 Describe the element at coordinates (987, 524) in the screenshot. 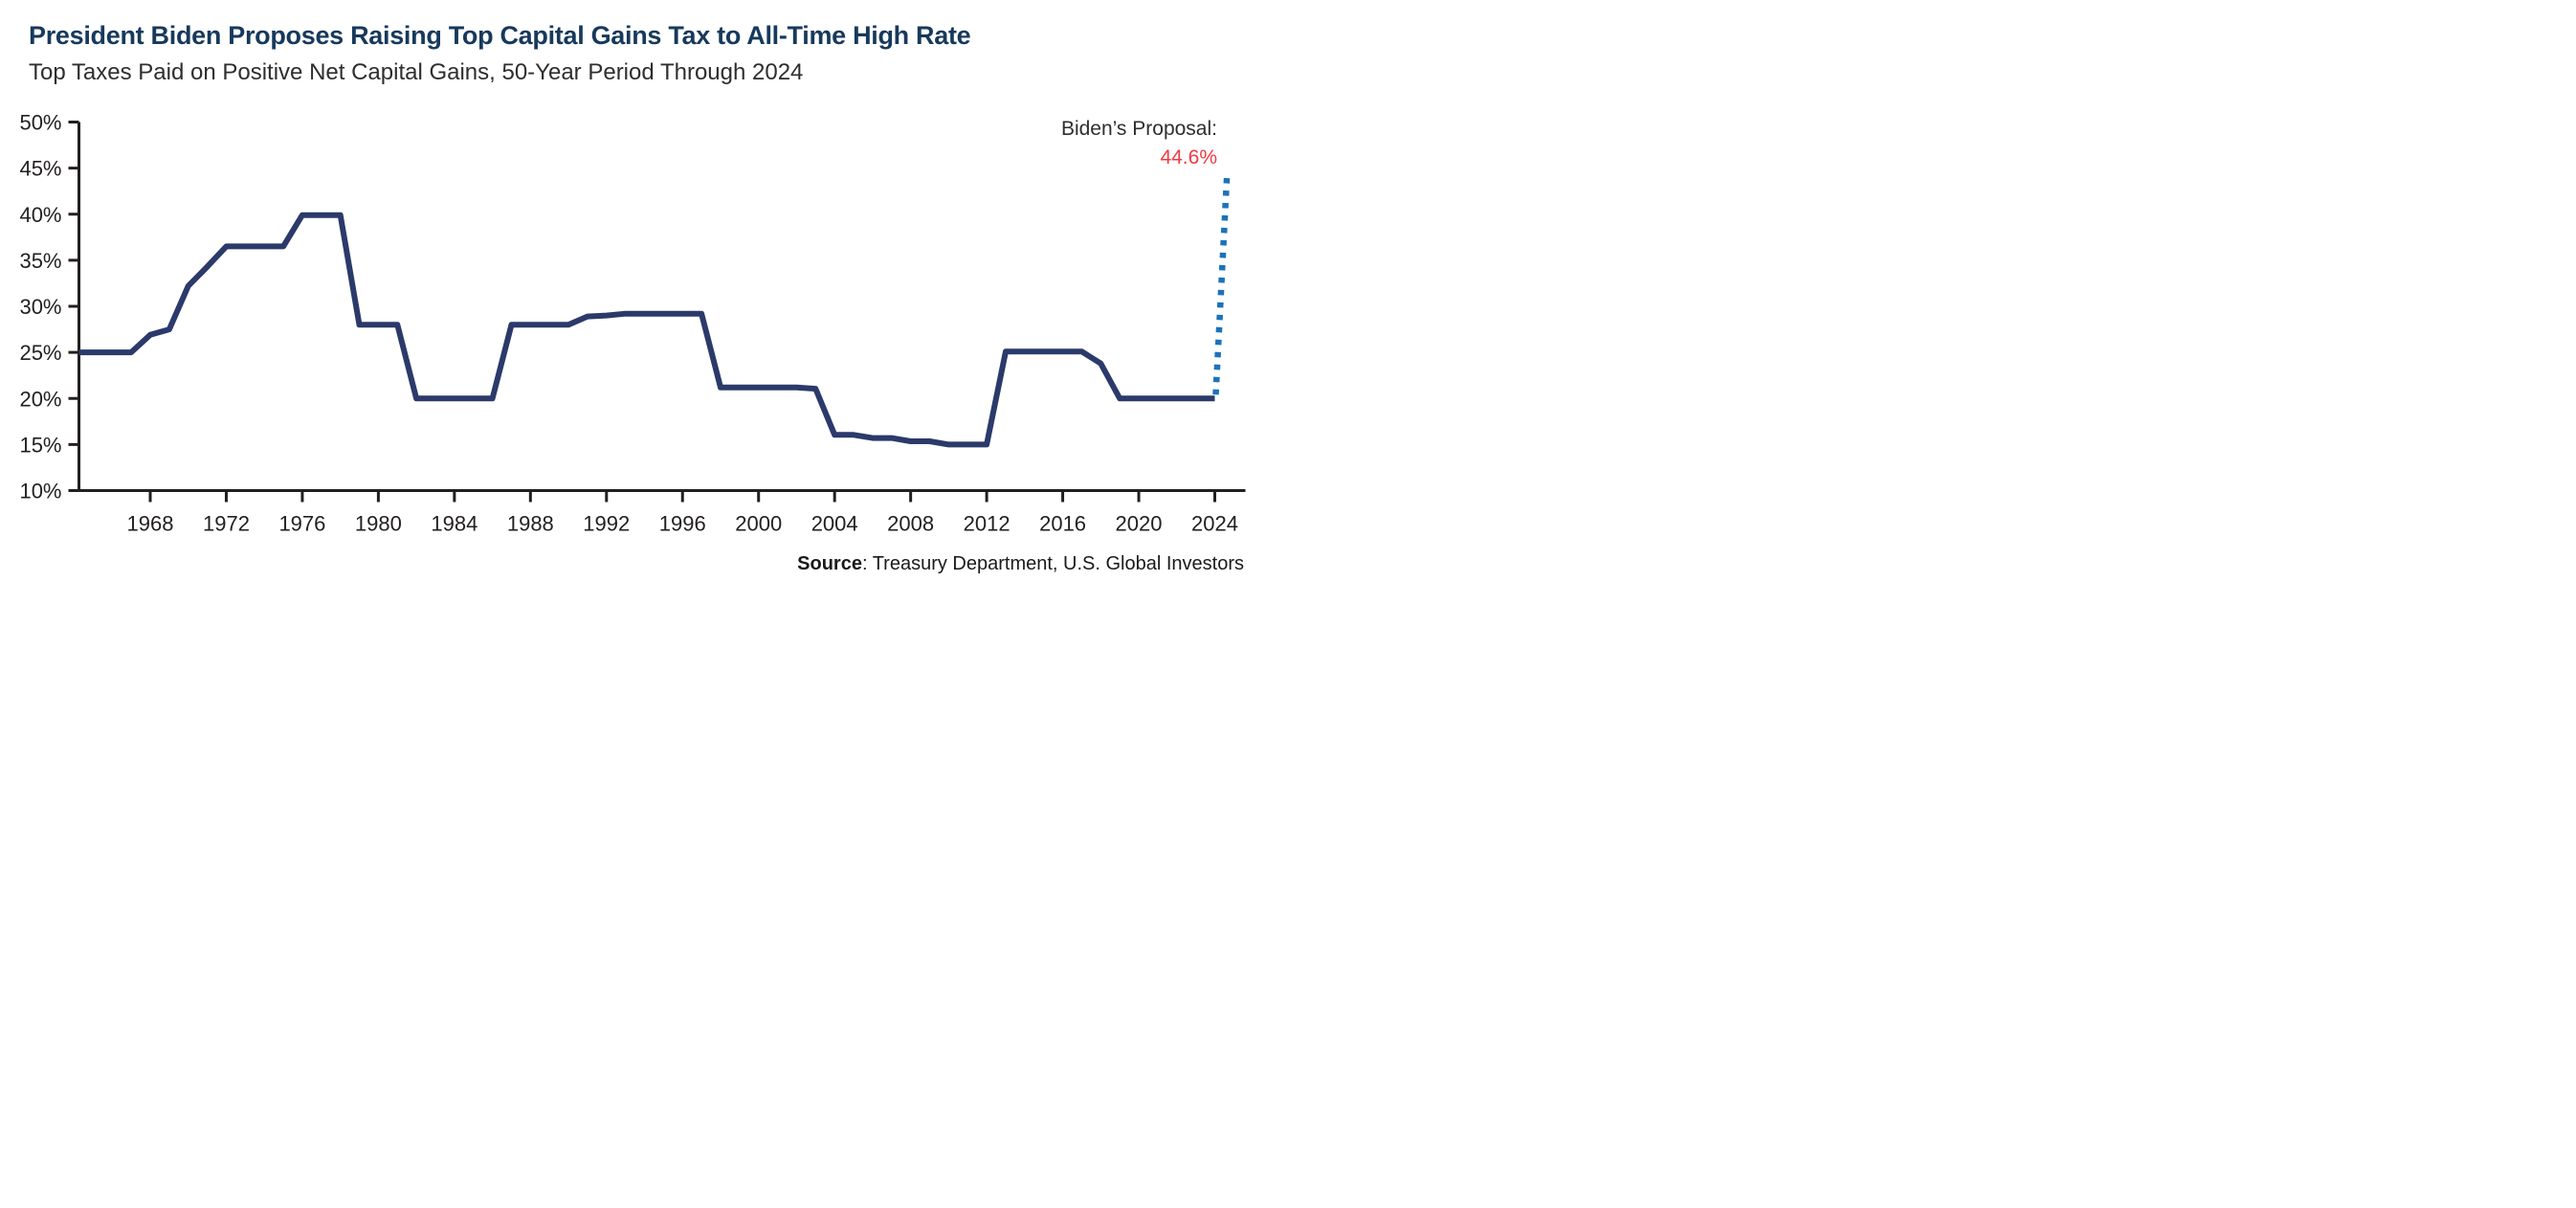

I see `x-tick-label: 2012` at that location.